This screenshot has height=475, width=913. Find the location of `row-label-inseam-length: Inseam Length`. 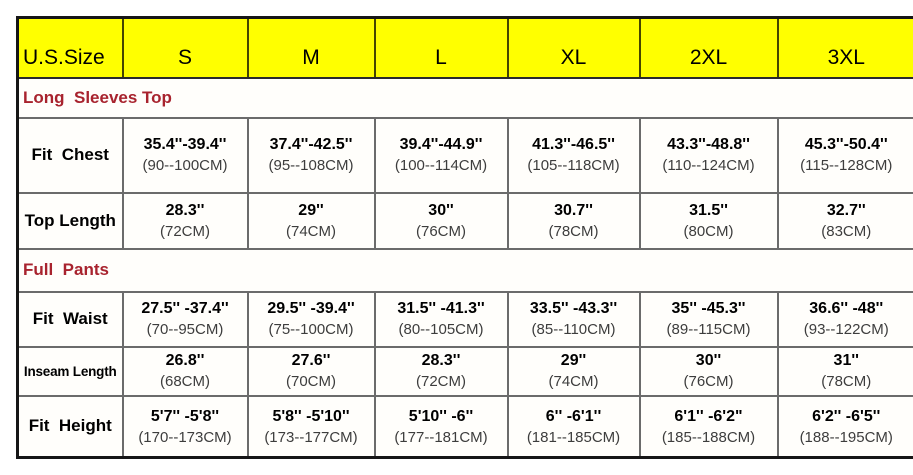

row-label-inseam-length: Inseam Length is located at coordinates (70, 371).